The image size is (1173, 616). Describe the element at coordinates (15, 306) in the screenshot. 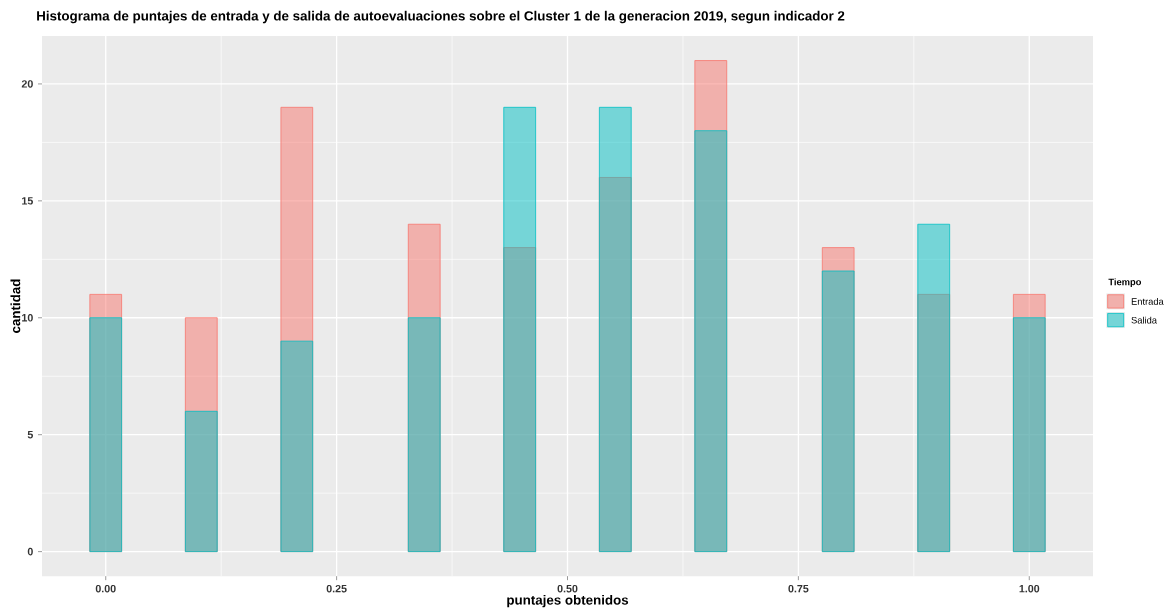

I see `y-axis-title: cantidad` at that location.